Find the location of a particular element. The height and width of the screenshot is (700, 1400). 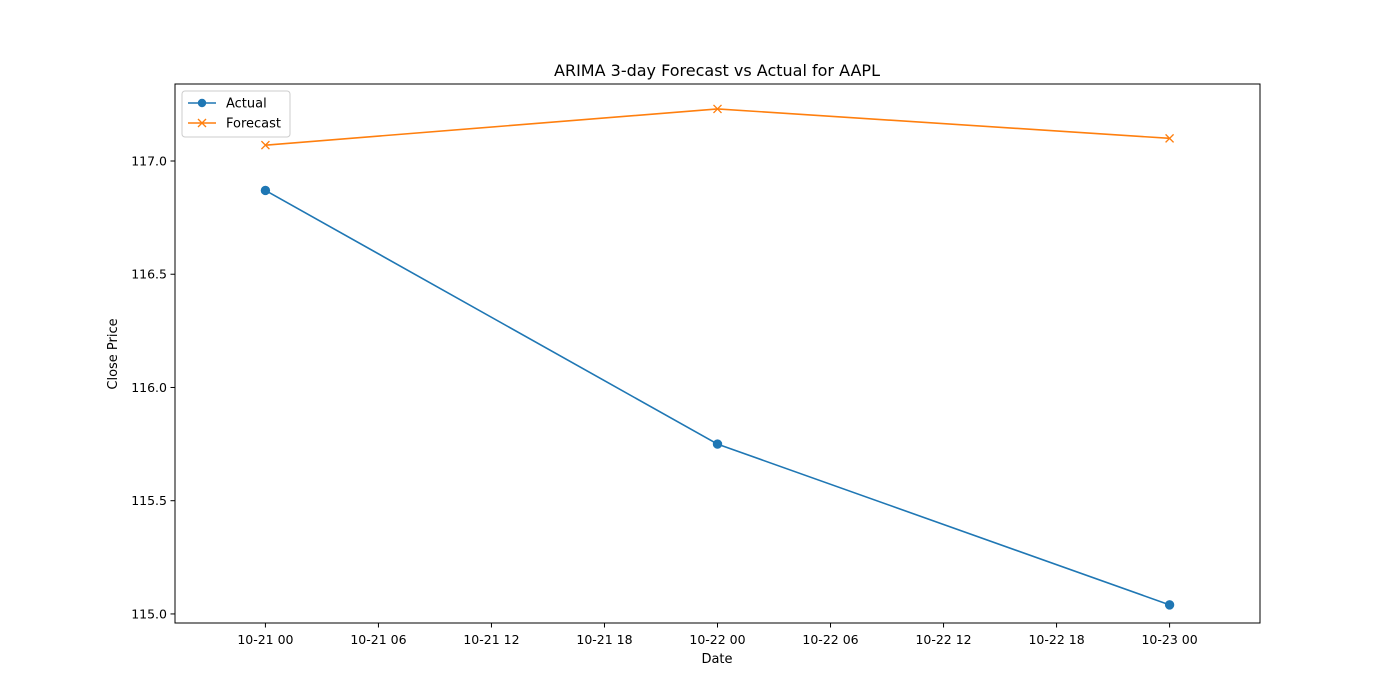

y-tick-label: 116.5 is located at coordinates (149, 274).